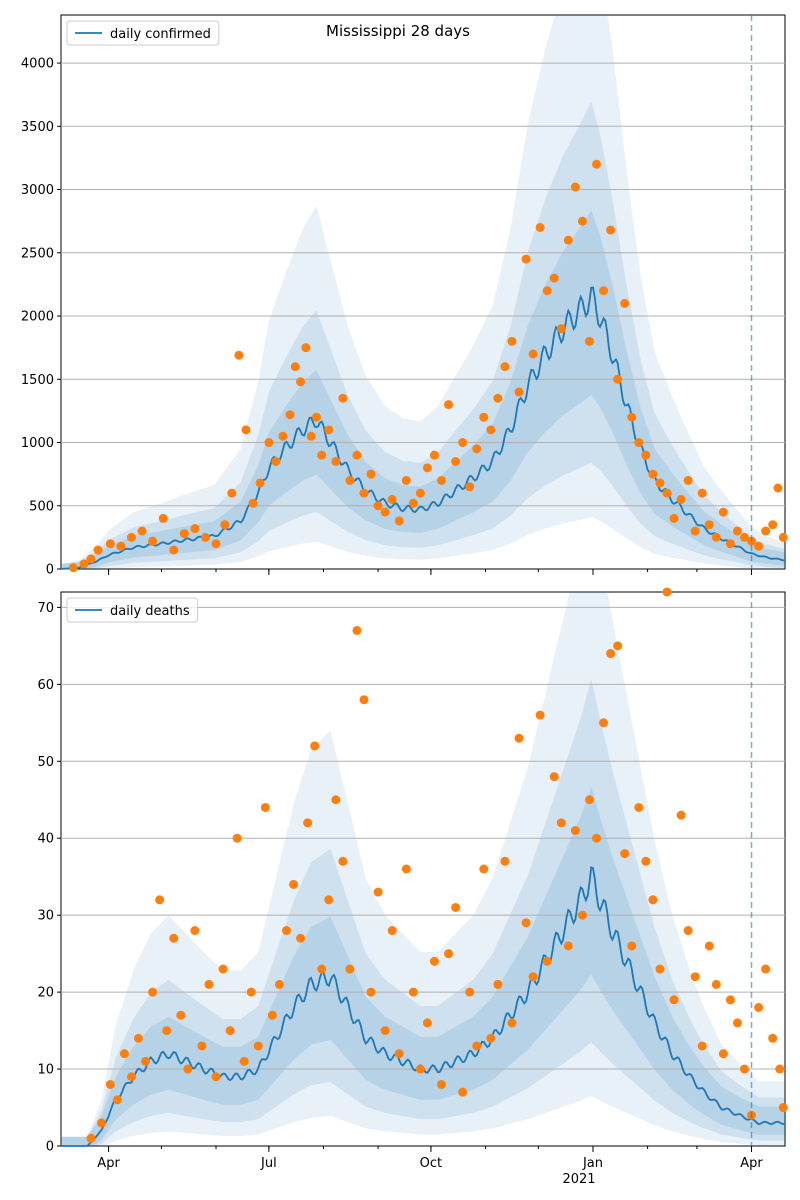 The height and width of the screenshot is (1200, 800). Describe the element at coordinates (431, 1163) in the screenshot. I see `x-tick-label: Oct` at that location.